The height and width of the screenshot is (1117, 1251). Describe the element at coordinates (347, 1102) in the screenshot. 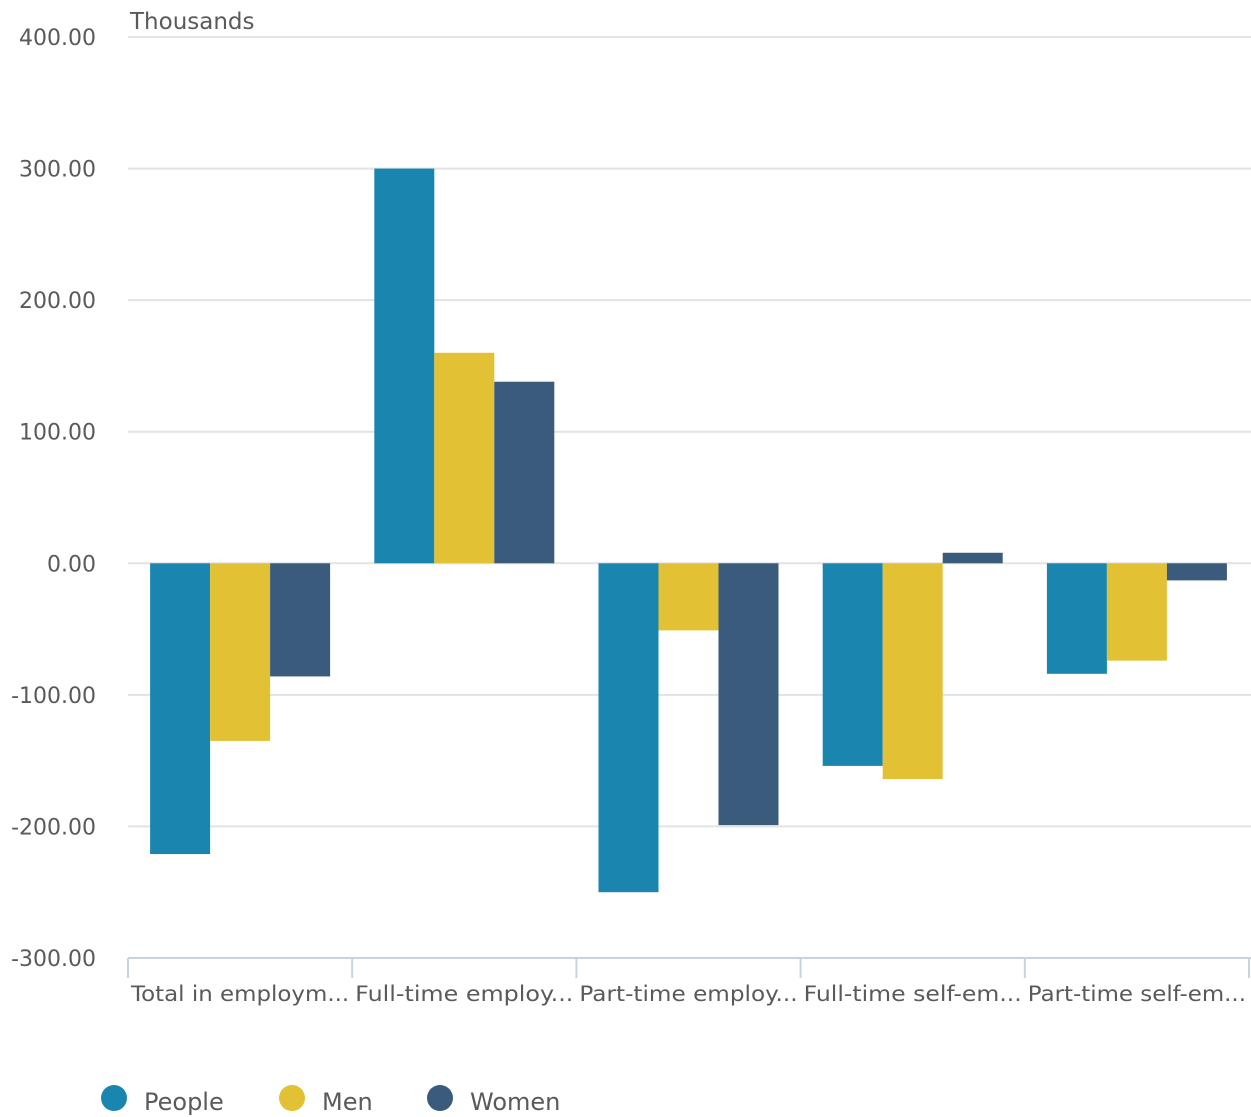

I see `legend-label: Men` at that location.